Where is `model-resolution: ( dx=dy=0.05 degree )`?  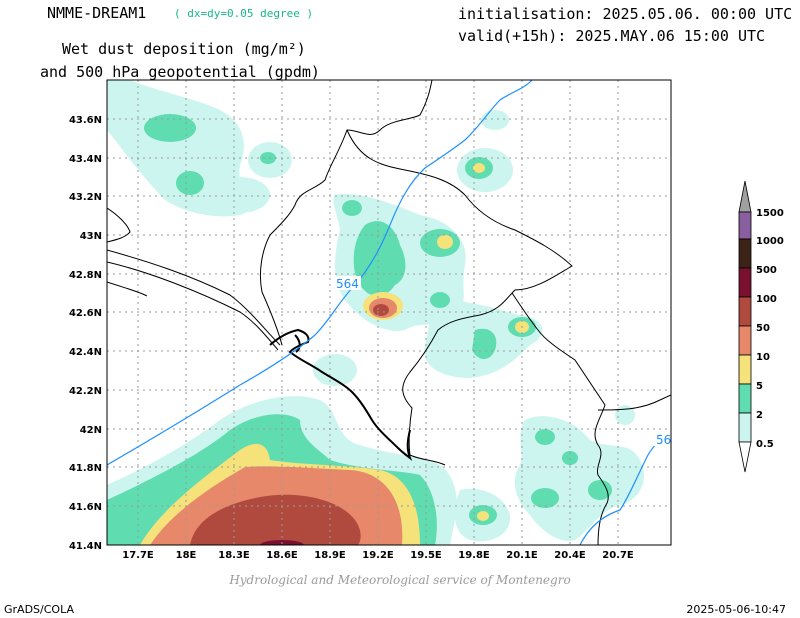 model-resolution: ( dx=dy=0.05 degree ) is located at coordinates (244, 13).